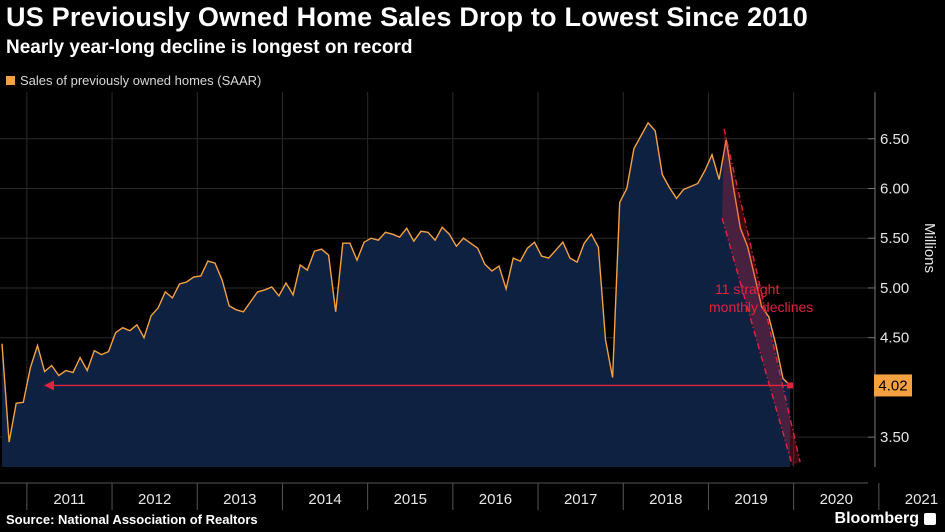 This screenshot has width=945, height=532. Describe the element at coordinates (894, 338) in the screenshot. I see `y-tick-label: 4.50` at that location.